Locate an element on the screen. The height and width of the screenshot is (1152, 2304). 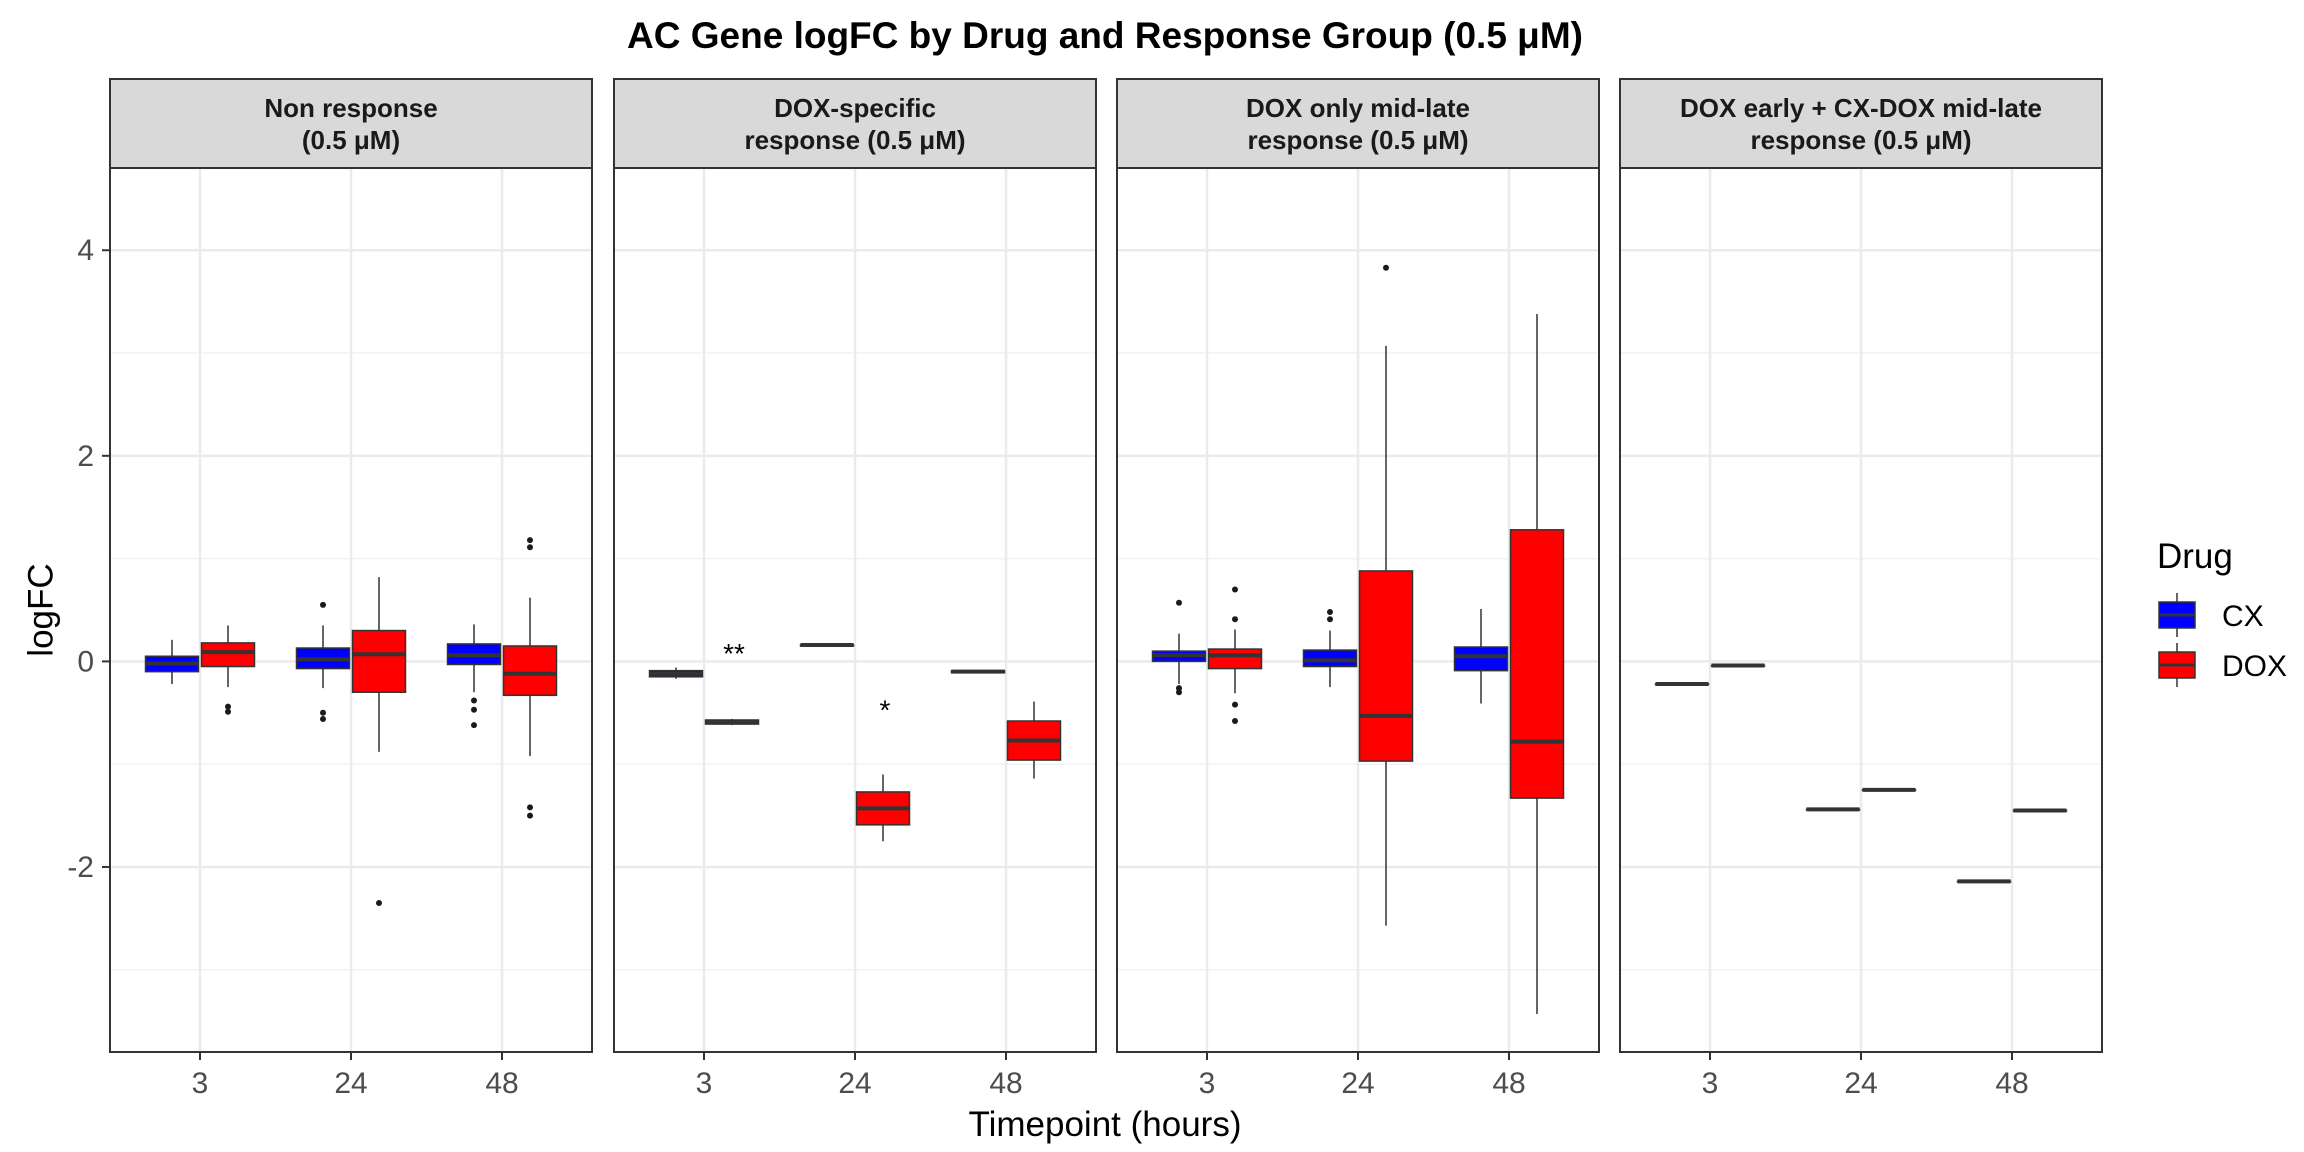
facet-strip-label: DOX early + CX-DOX mid-late is located at coordinates (1861, 108).